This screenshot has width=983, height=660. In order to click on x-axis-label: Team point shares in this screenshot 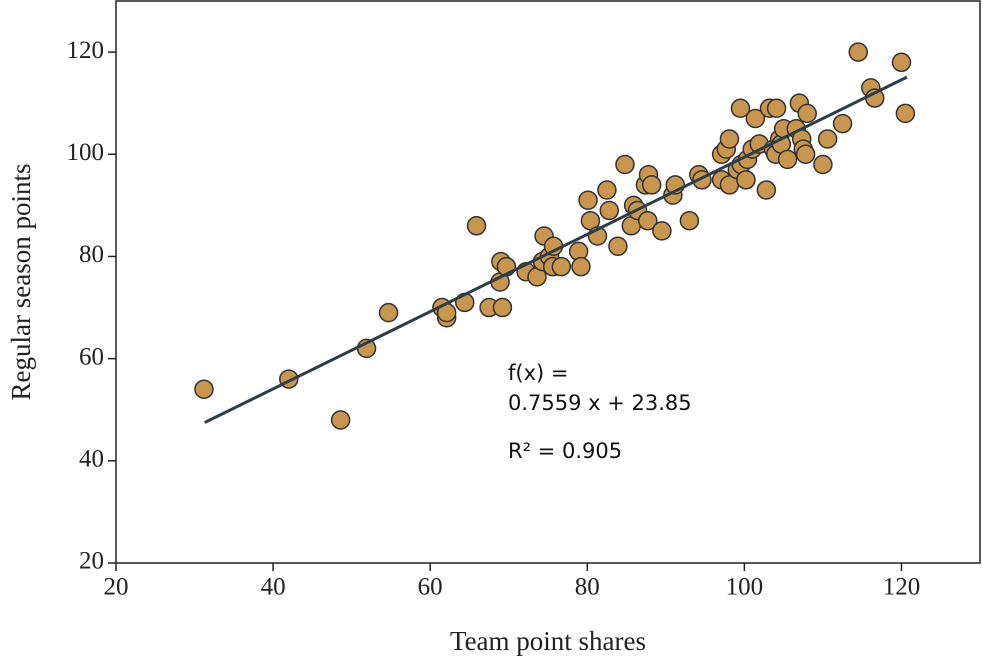, I will do `click(548, 641)`.